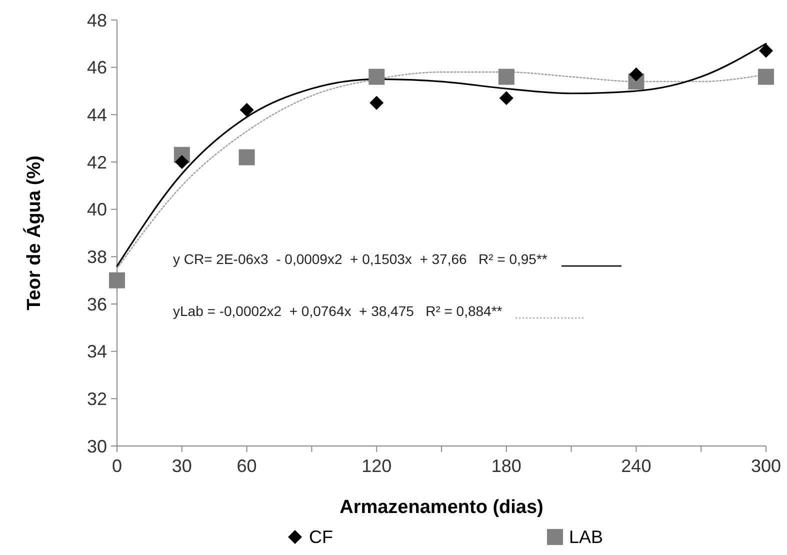  I want to click on y-tick-label: 40, so click(96, 210).